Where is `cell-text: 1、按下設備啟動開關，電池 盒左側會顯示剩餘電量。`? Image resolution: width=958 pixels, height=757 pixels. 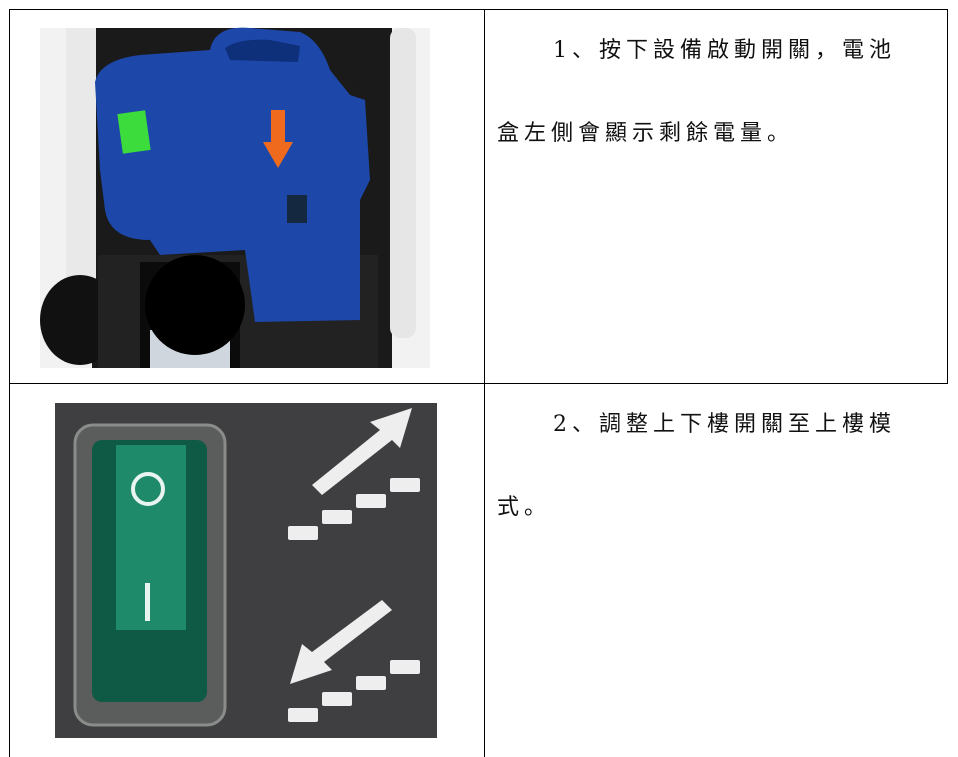
cell-text: 1、按下設備啟動開關，電池 盒左側會顯示剩餘電量。 is located at coordinates (723, 110).